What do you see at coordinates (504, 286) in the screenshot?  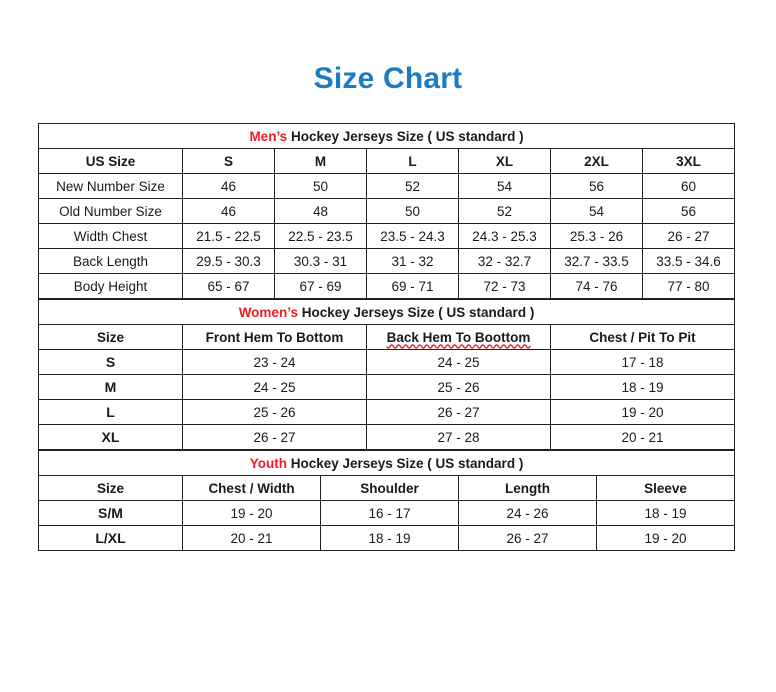 I see `mens-cell-4-3: 72 - 73` at bounding box center [504, 286].